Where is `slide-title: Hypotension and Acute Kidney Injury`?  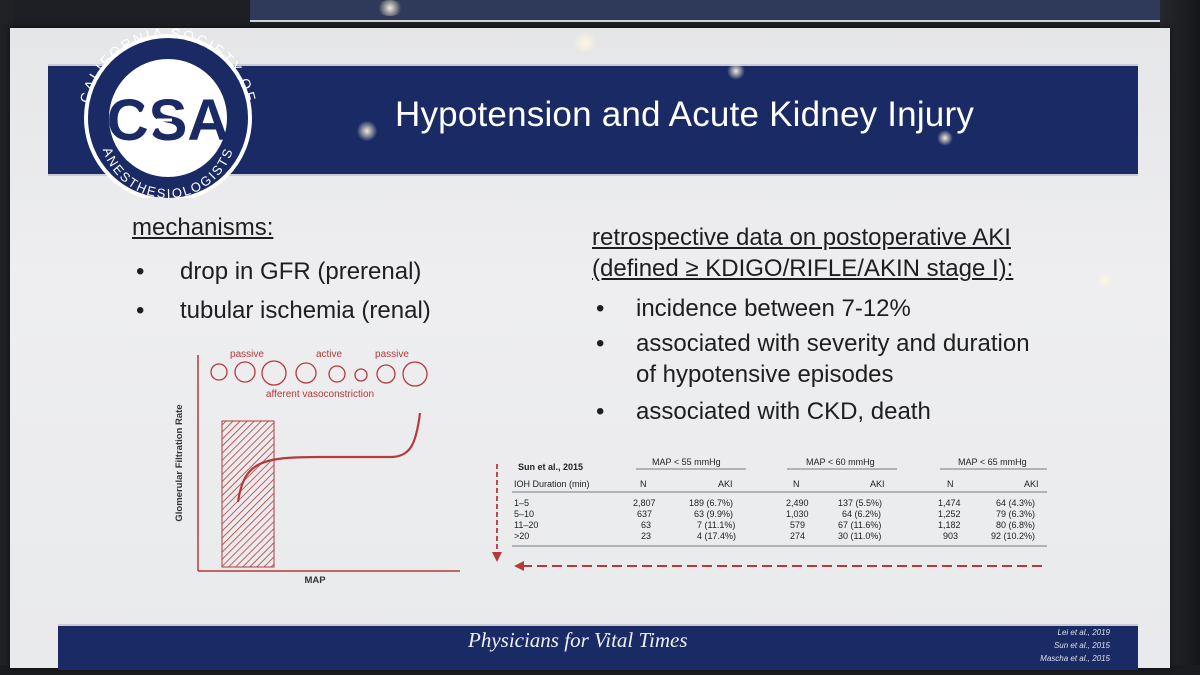 slide-title: Hypotension and Acute Kidney Injury is located at coordinates (685, 114).